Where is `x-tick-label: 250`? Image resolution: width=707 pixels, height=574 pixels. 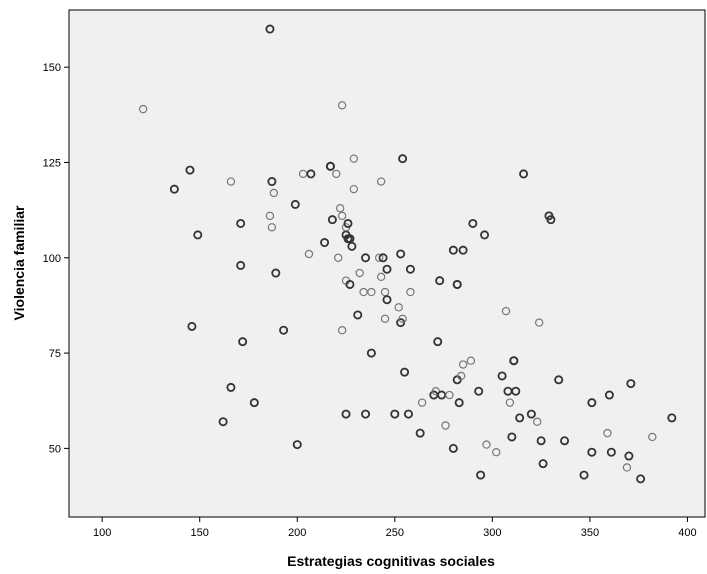
x-tick-label: 250 is located at coordinates (395, 533).